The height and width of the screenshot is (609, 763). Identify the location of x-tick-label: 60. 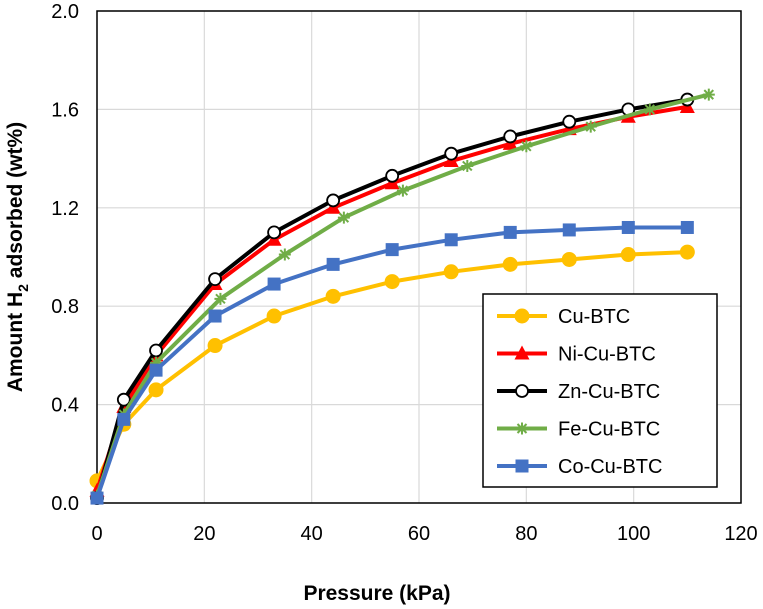
(419, 534).